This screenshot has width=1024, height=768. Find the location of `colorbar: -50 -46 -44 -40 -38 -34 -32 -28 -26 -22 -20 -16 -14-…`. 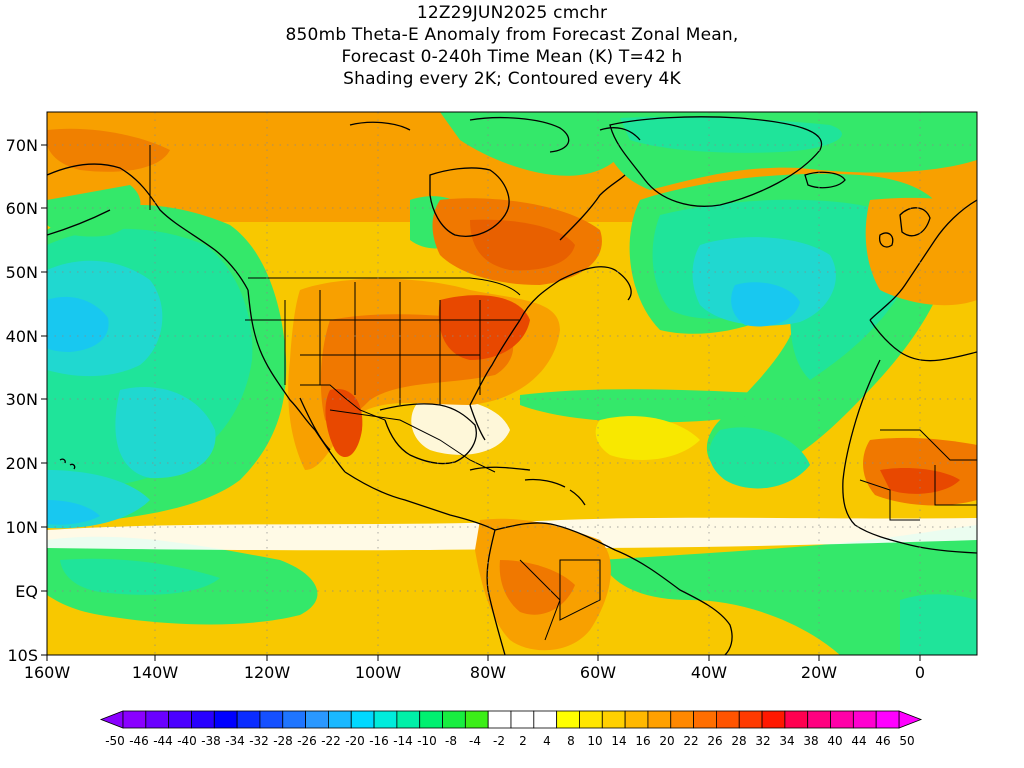

colorbar: -50 -46 -44 -40 -38 -34 -32 -28 -26 -22 -20 -16 -14-… is located at coordinates (511, 729).